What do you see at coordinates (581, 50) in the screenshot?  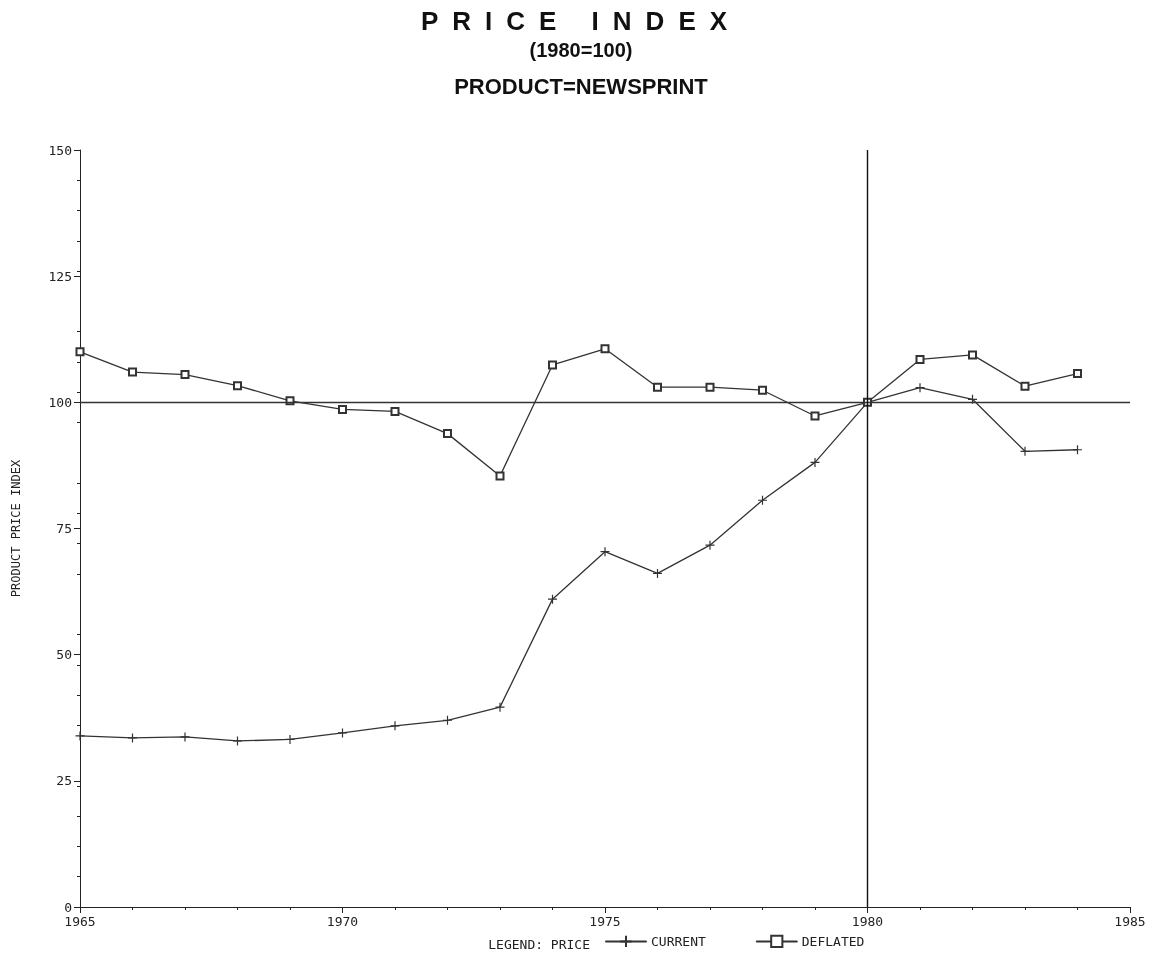 I see `chart-subtitle: (1980=100)` at bounding box center [581, 50].